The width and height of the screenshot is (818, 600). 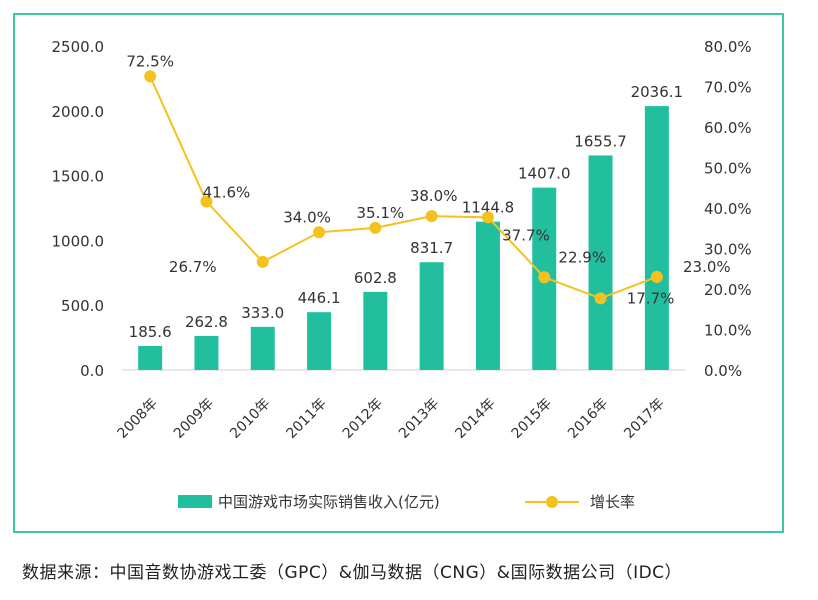 What do you see at coordinates (319, 298) in the screenshot?
I see `bar-data-label: 446.1` at bounding box center [319, 298].